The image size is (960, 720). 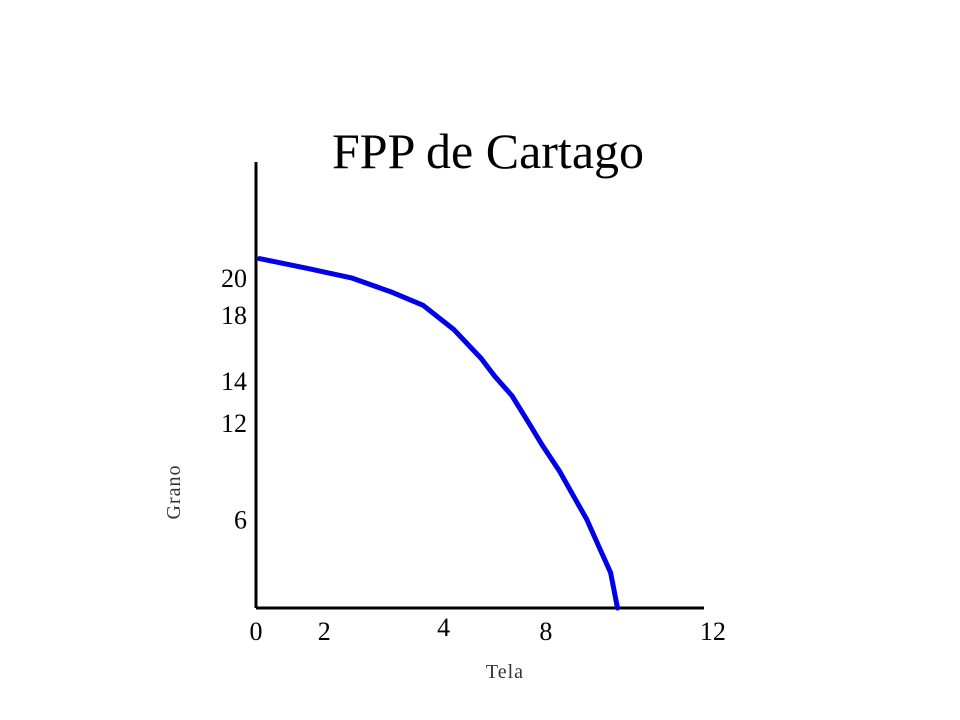 I want to click on x-tick-labels: 0 2 4 8 12, so click(x=488, y=629).